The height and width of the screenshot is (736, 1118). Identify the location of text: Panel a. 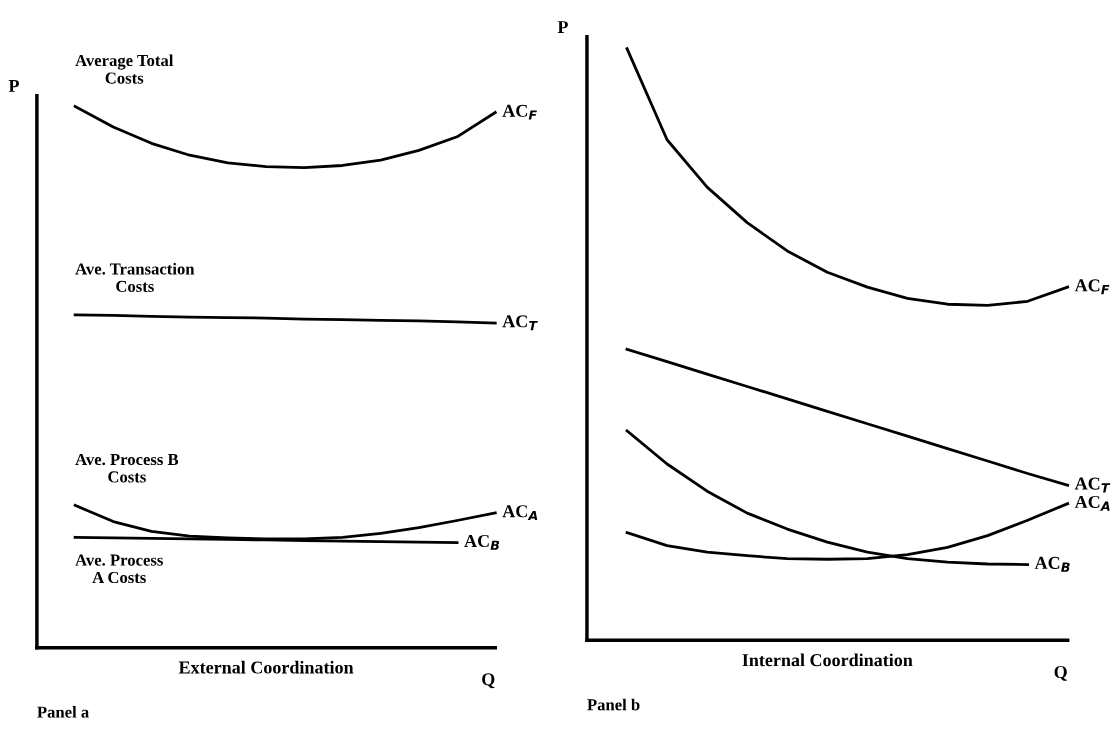
(63, 712).